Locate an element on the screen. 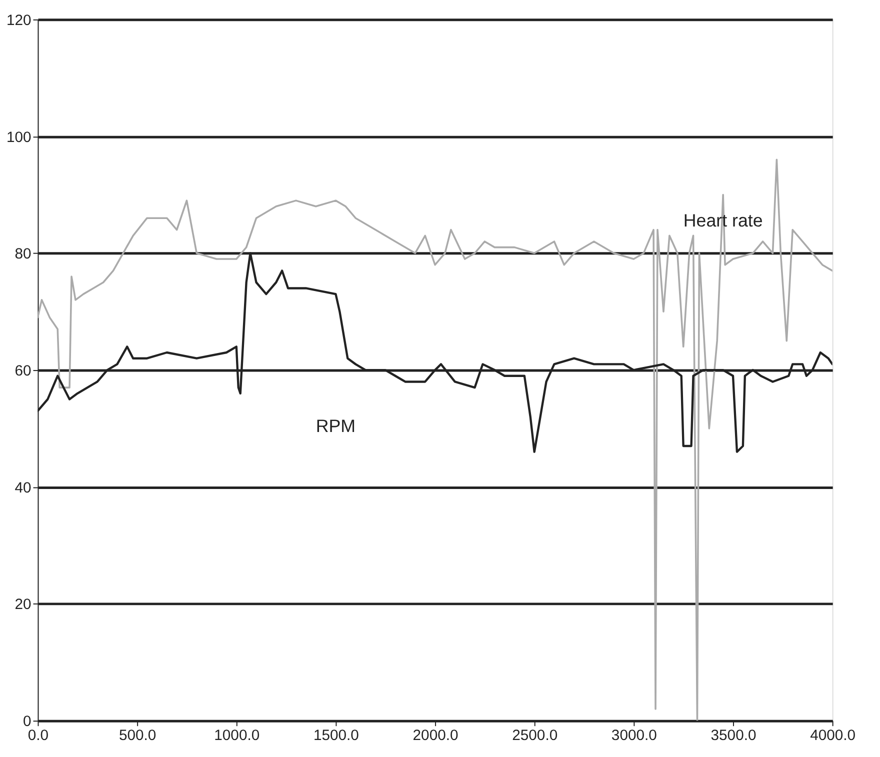 This screenshot has height=757, width=880. y-tick-label: 60 is located at coordinates (23, 371).